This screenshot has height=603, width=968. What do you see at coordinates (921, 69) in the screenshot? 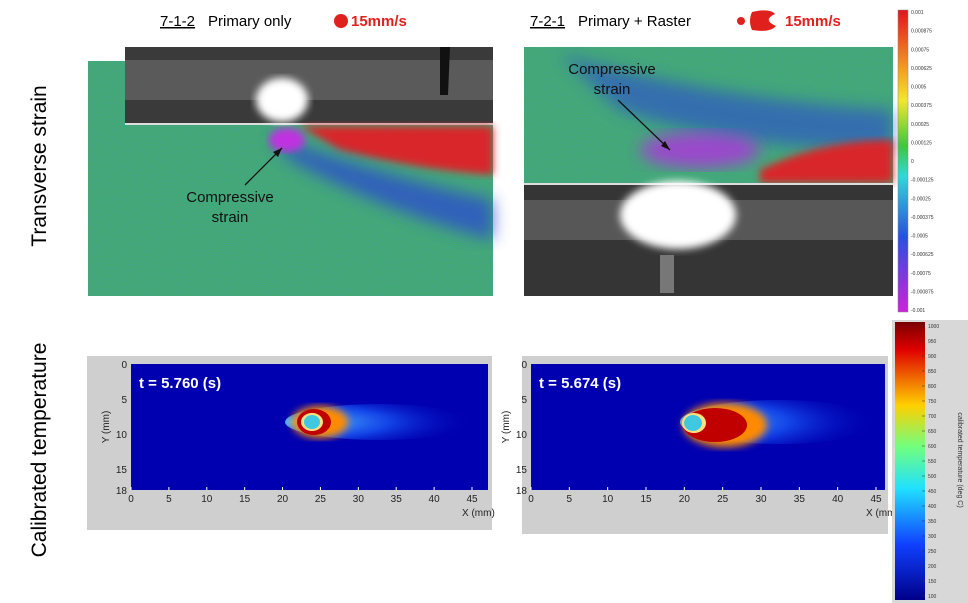
I see `strain-scale-label: 0.000625` at bounding box center [921, 69].